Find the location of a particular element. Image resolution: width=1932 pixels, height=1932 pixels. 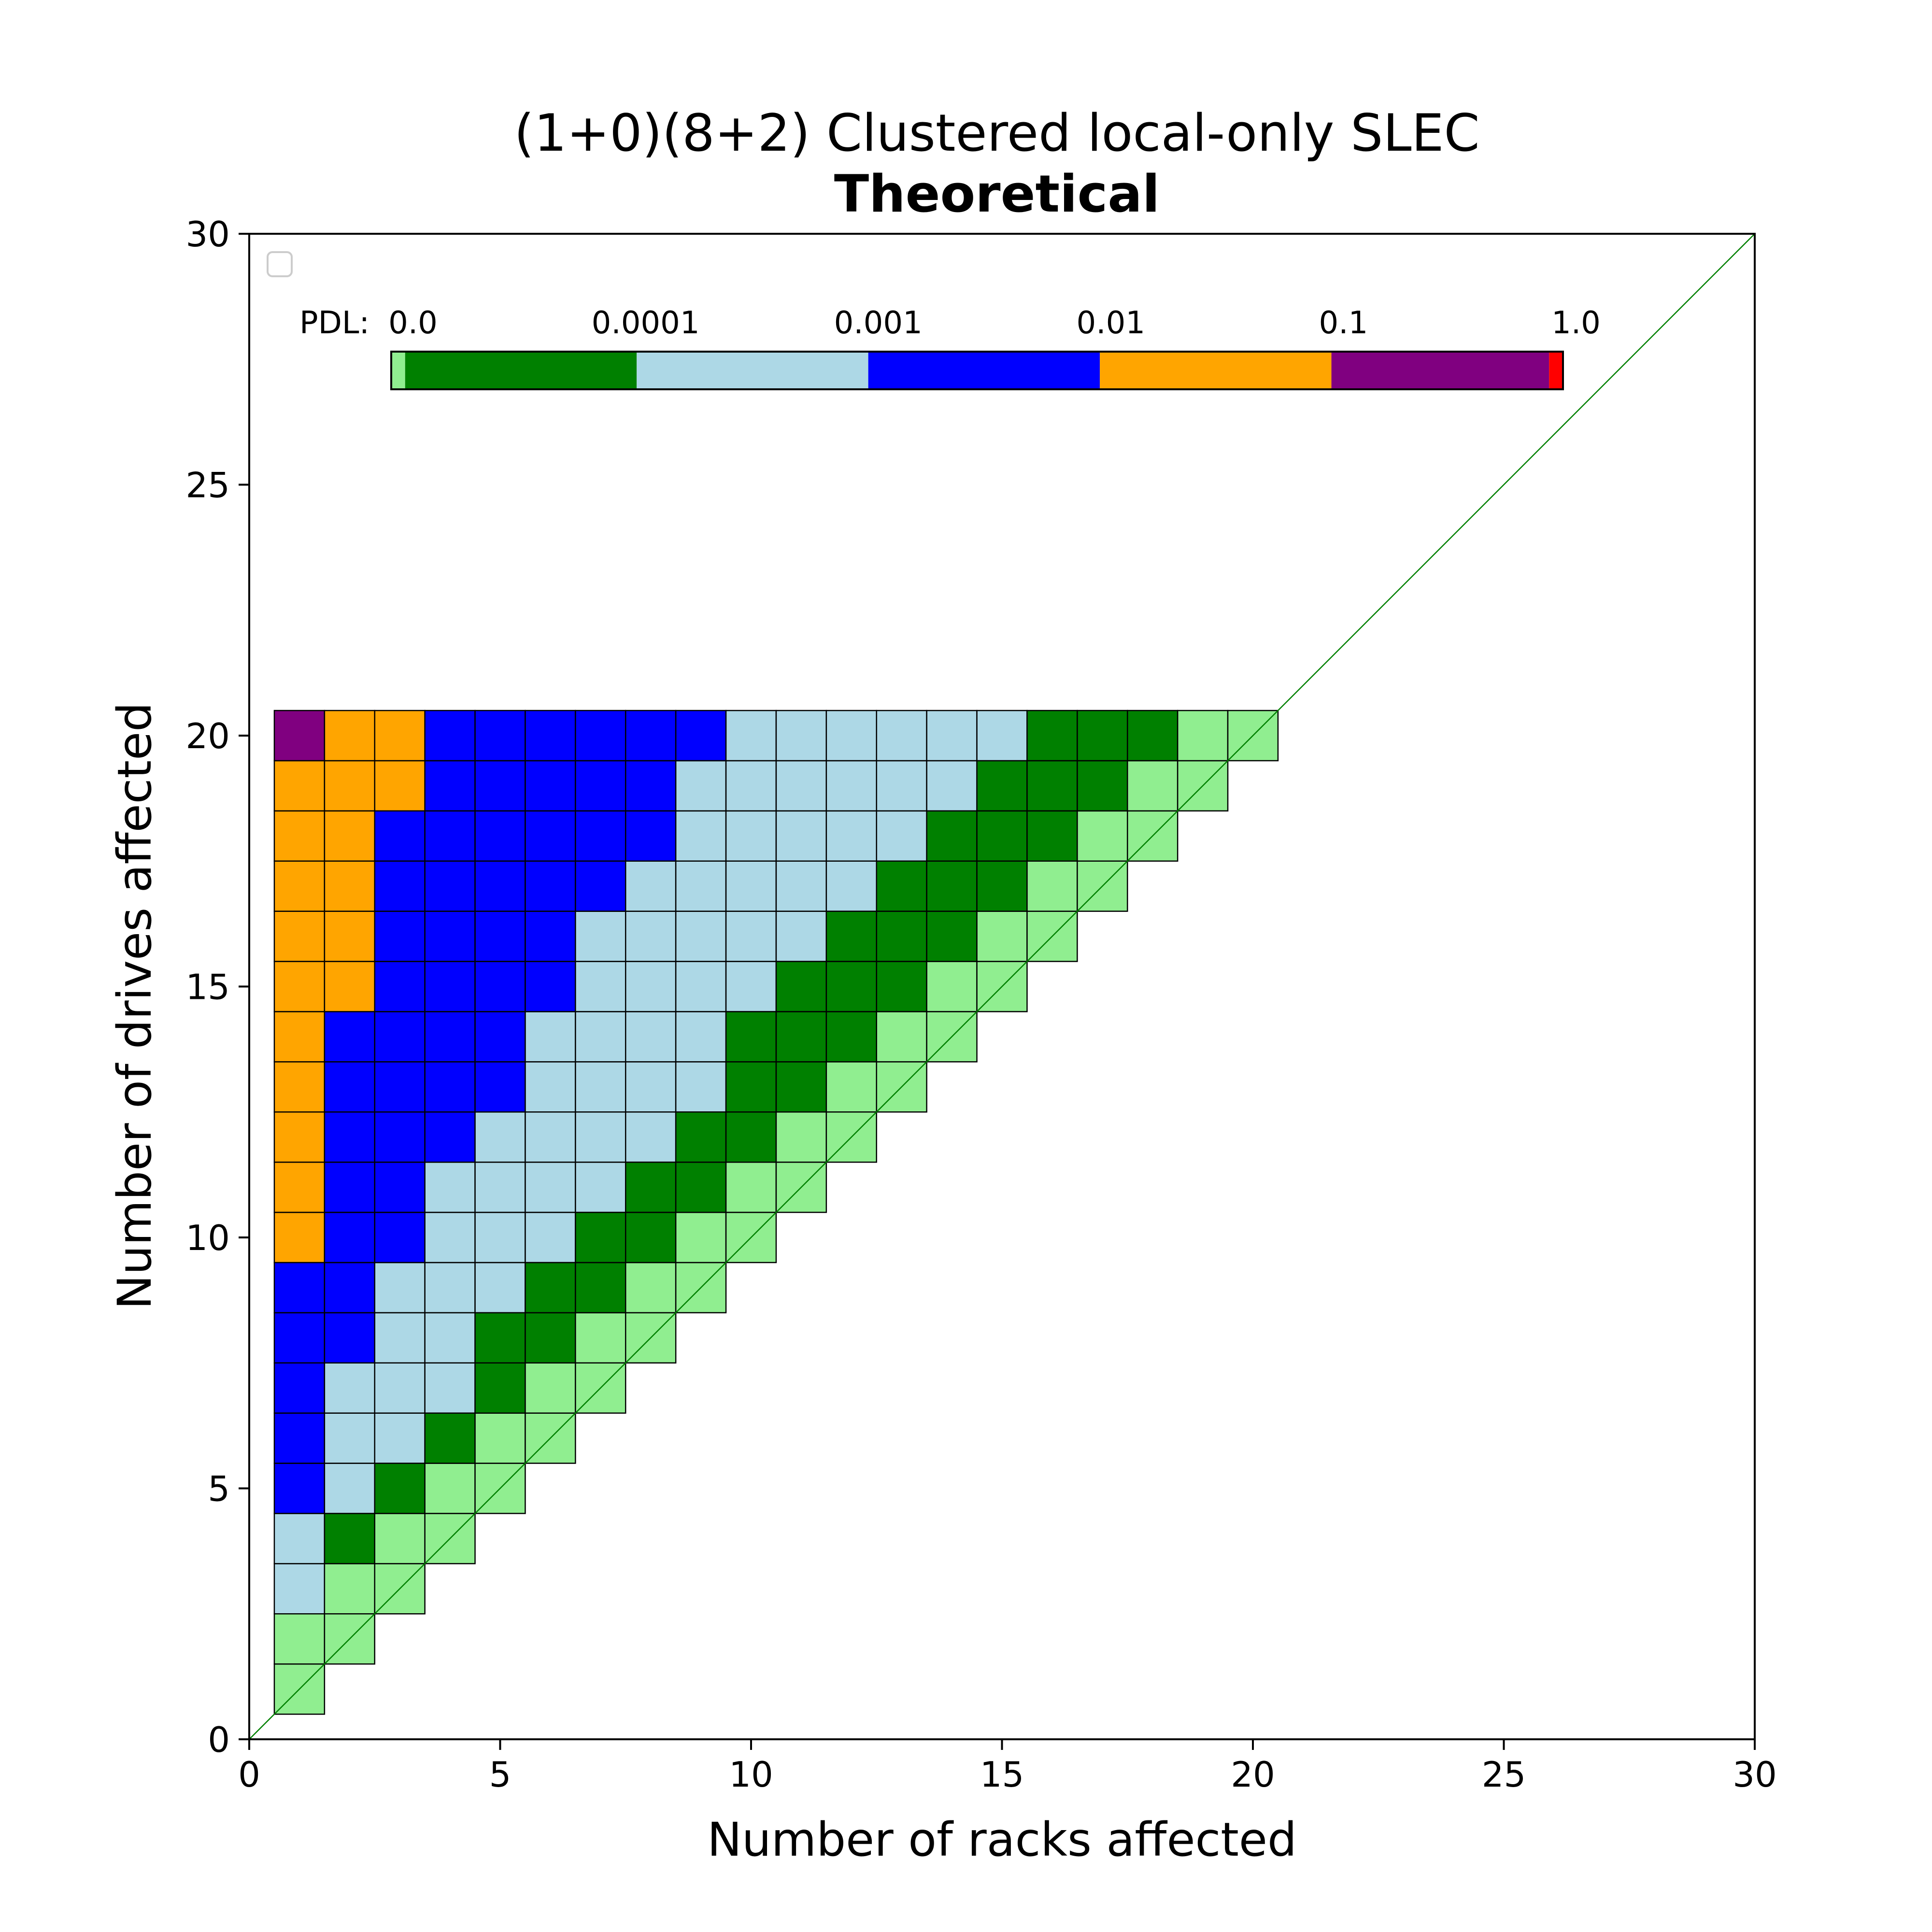

colorbar-tick-label: 1.0 is located at coordinates (1576, 323).